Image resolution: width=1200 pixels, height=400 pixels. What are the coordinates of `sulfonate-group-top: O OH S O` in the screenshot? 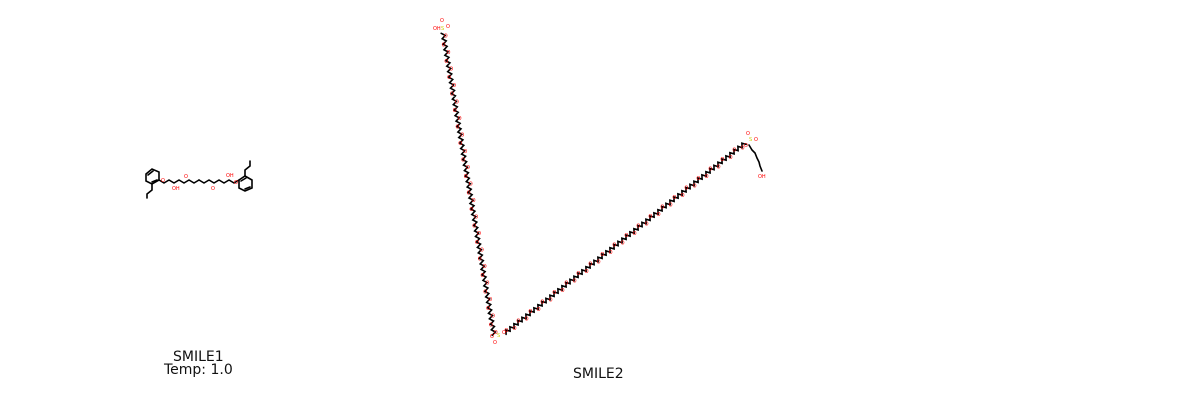 It's located at (441, 25).